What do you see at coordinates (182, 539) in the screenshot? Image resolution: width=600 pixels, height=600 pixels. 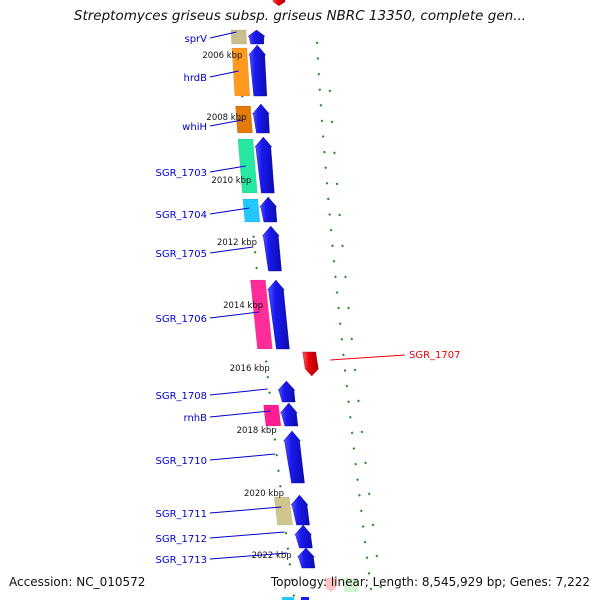 I see `gene-label-sgr-1712: SGR_1712` at bounding box center [182, 539].